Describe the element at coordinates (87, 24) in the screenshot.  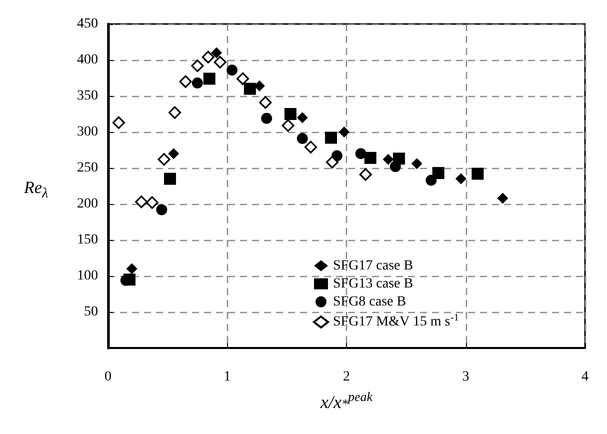
I see `y-tick-label: 450` at that location.